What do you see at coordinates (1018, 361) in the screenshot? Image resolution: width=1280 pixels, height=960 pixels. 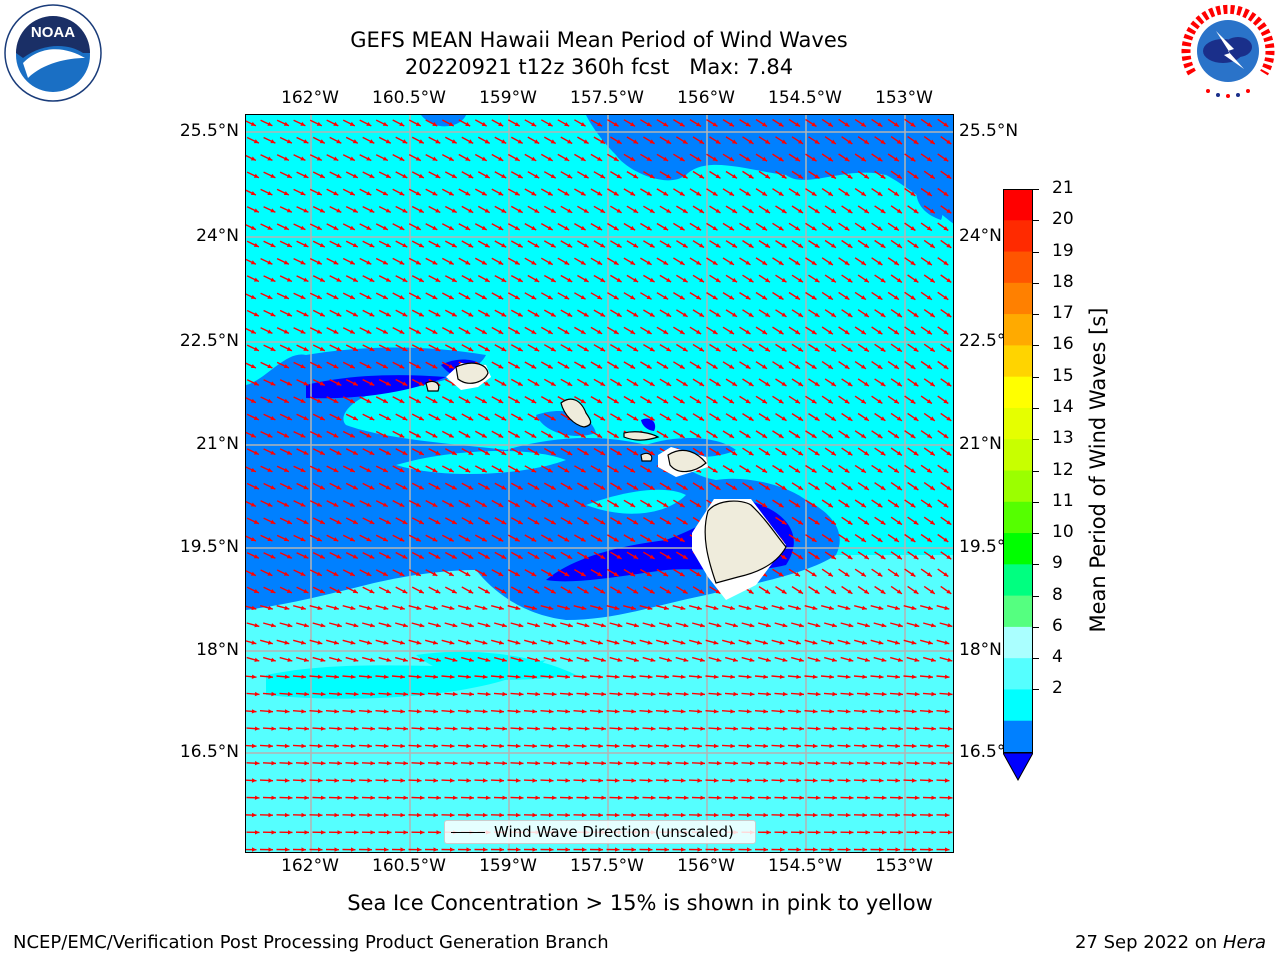 I see `colorbar-cell` at bounding box center [1018, 361].